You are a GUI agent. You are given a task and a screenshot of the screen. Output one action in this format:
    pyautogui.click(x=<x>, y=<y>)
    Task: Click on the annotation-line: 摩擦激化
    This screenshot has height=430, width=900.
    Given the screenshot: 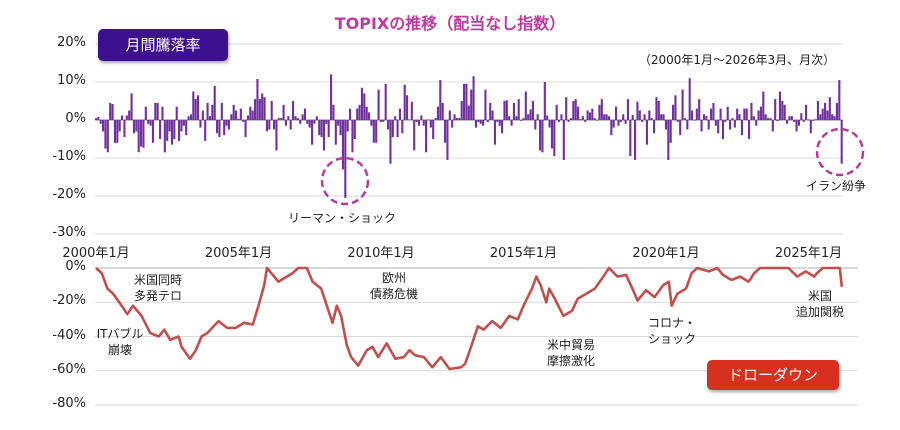 What is the action you would take?
    pyautogui.click(x=571, y=361)
    